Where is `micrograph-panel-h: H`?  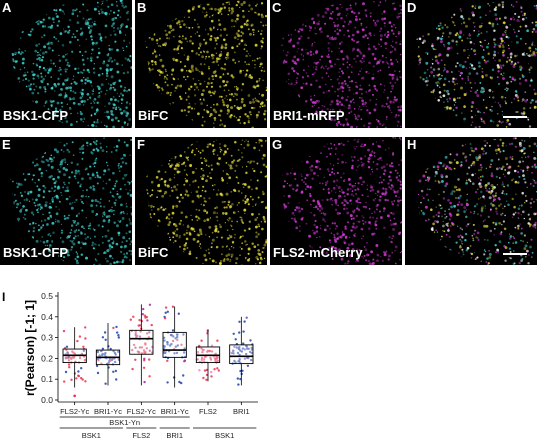
micrograph-panel-h: H is located at coordinates (471, 201).